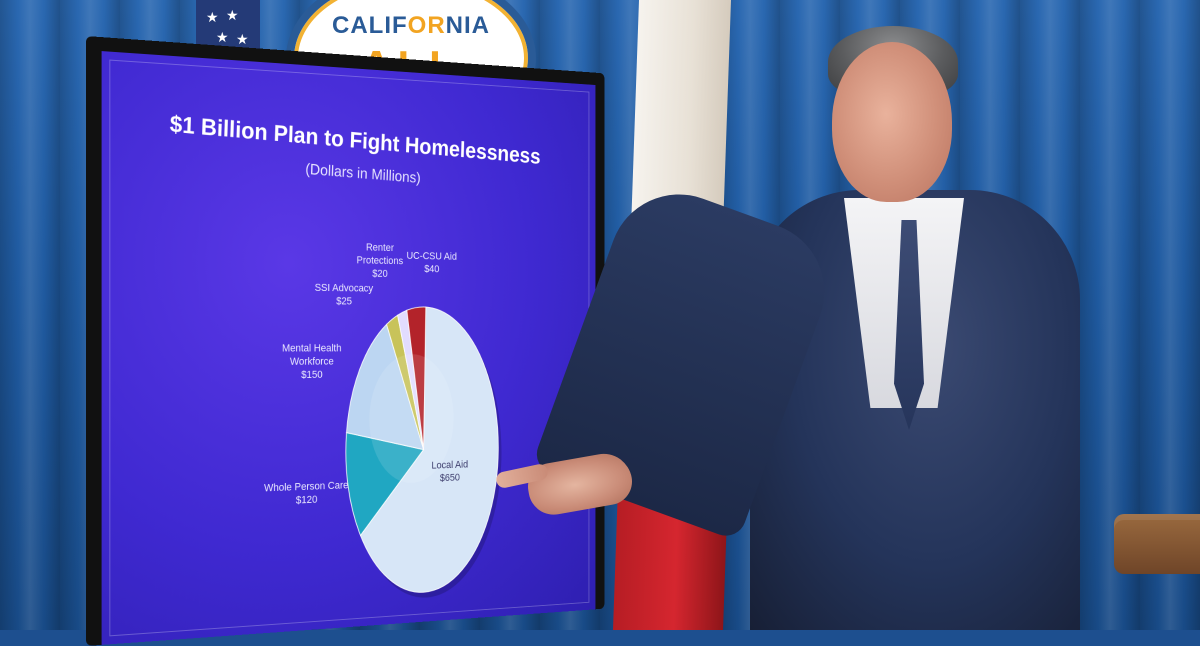 This screenshot has height=646, width=1200. What do you see at coordinates (450, 477) in the screenshot?
I see `label-local-aid-amount: $650` at bounding box center [450, 477].